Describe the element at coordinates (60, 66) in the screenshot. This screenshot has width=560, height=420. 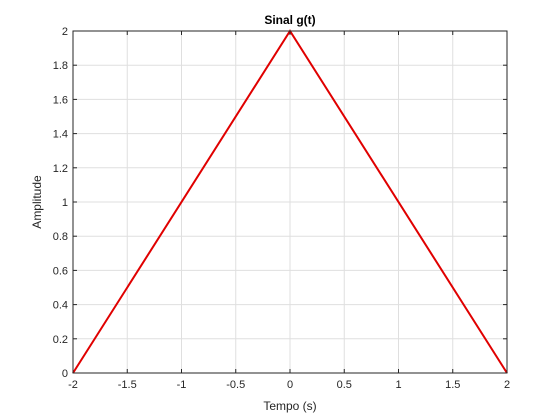
I see `y-tick-label: 1.8` at that location.